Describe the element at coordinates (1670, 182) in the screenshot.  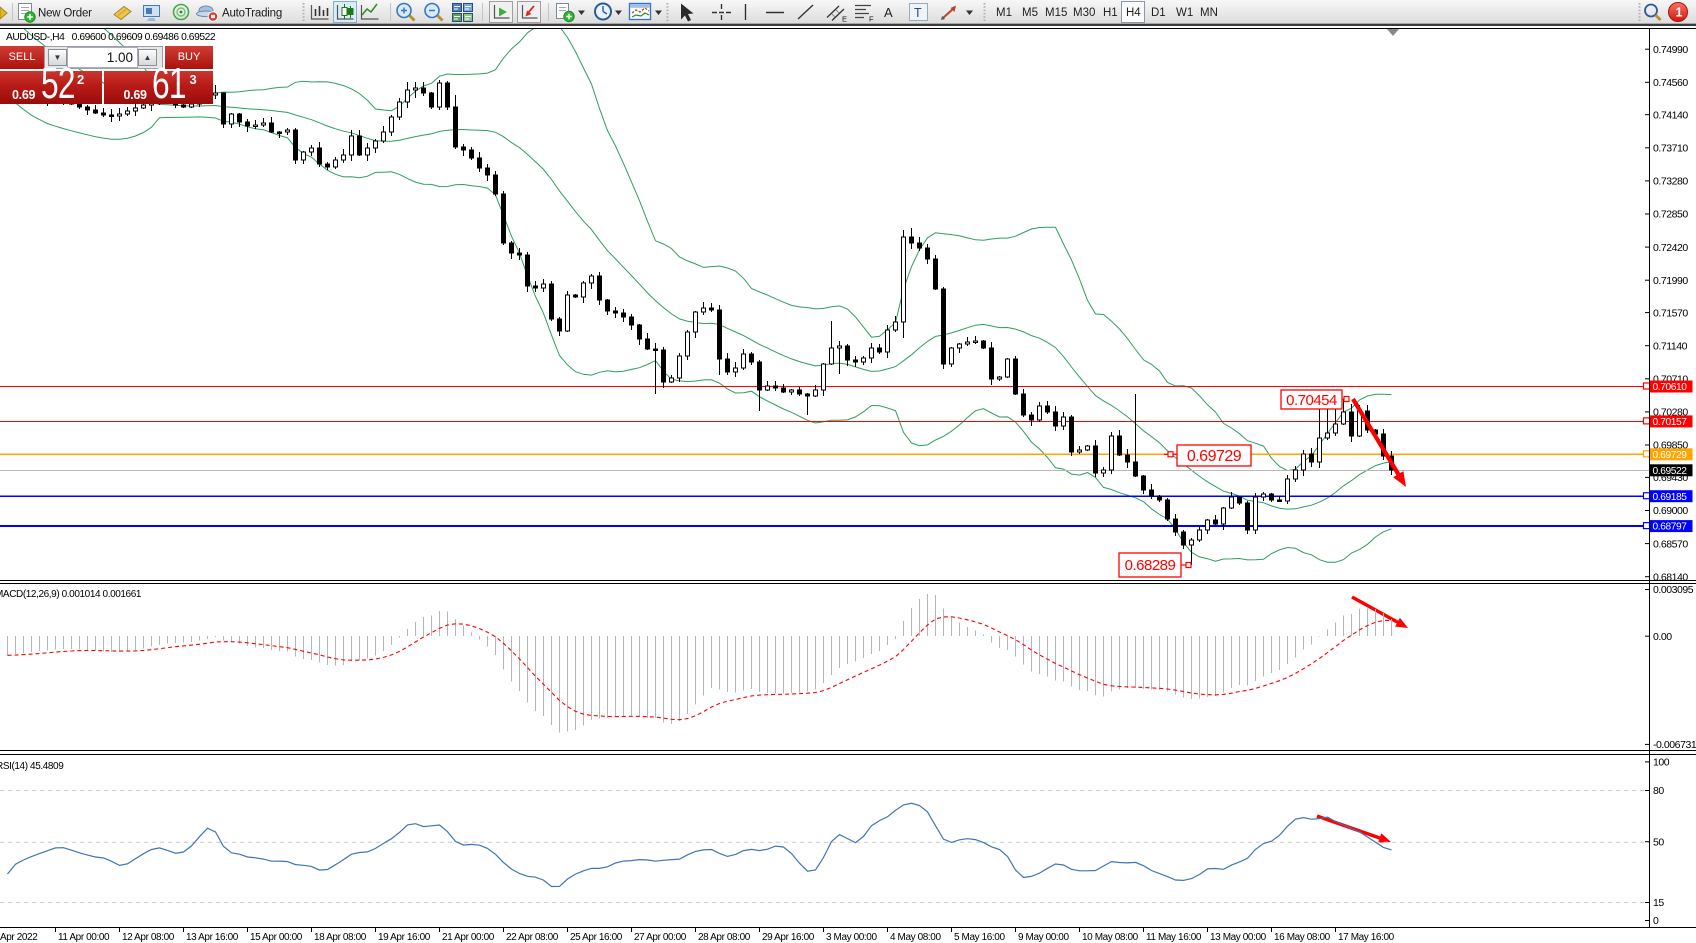
I see `svg-text: 0.73280` at that location.